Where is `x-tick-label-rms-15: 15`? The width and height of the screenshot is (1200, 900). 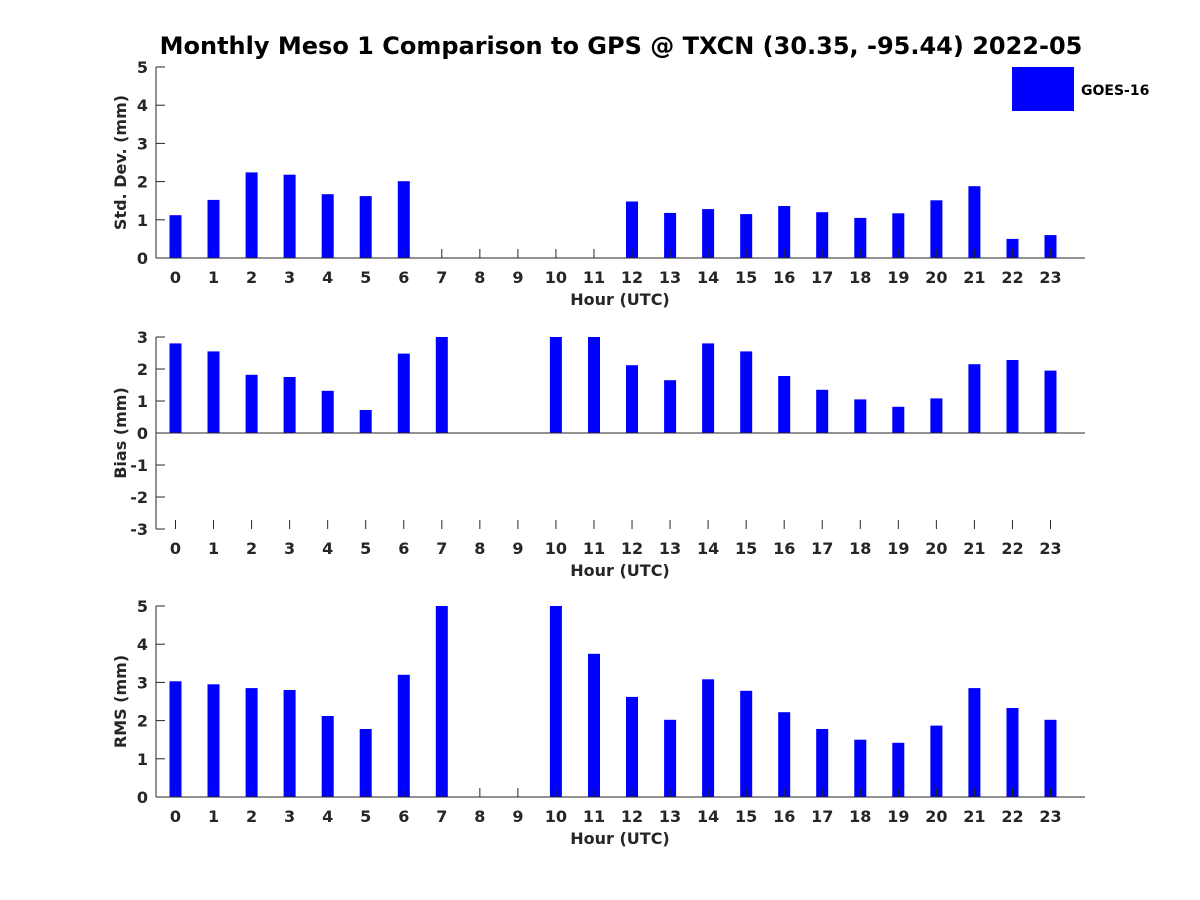
x-tick-label-rms-15: 15 is located at coordinates (746, 816).